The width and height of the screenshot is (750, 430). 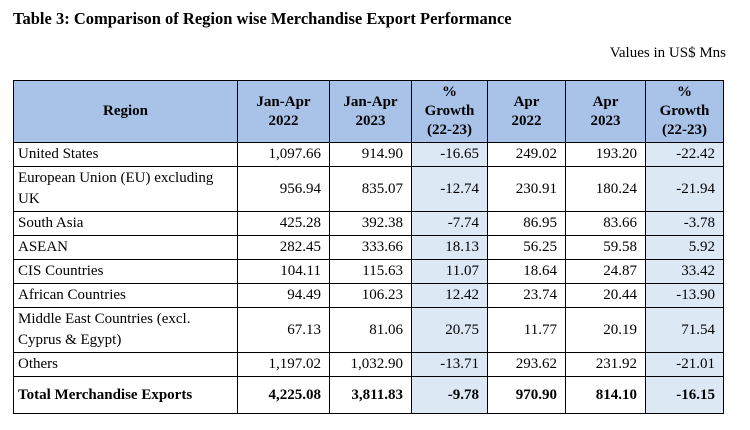 What do you see at coordinates (283, 330) in the screenshot?
I see `jan-apr-2022-cell: 67.13` at bounding box center [283, 330].